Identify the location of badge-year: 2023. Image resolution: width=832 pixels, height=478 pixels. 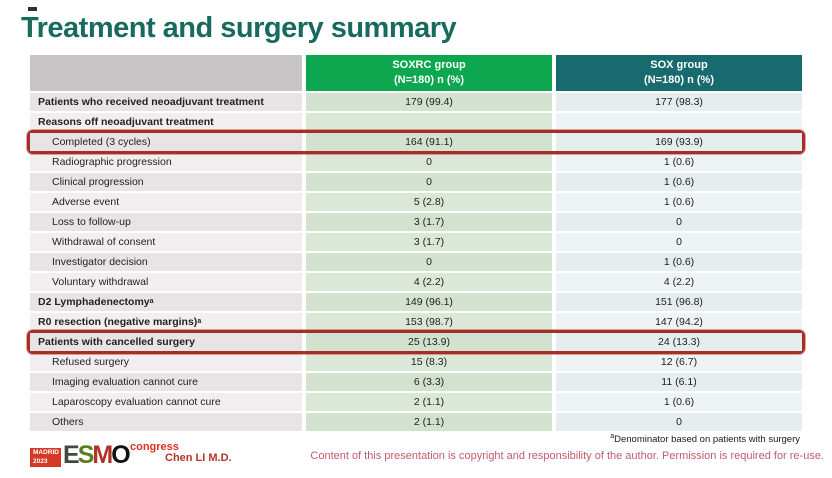
(40, 461).